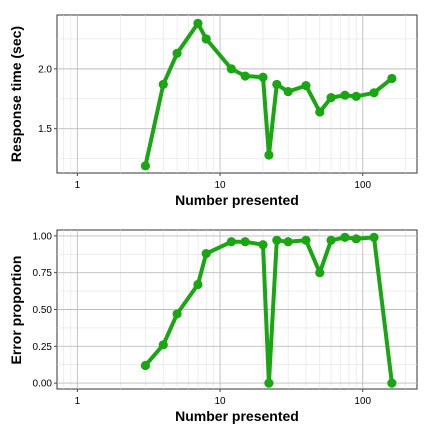 The image size is (432, 432). Describe the element at coordinates (43, 273) in the screenshot. I see `y-tick-label: 0.75` at that location.